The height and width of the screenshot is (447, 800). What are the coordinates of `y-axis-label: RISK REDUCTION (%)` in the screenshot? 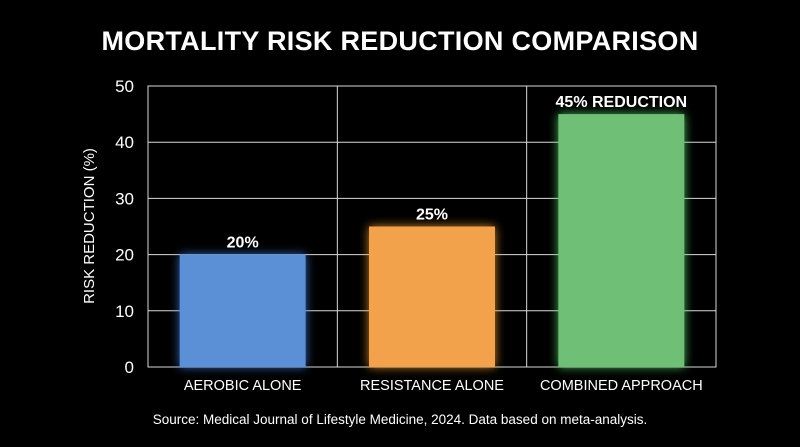 It's located at (89, 226).